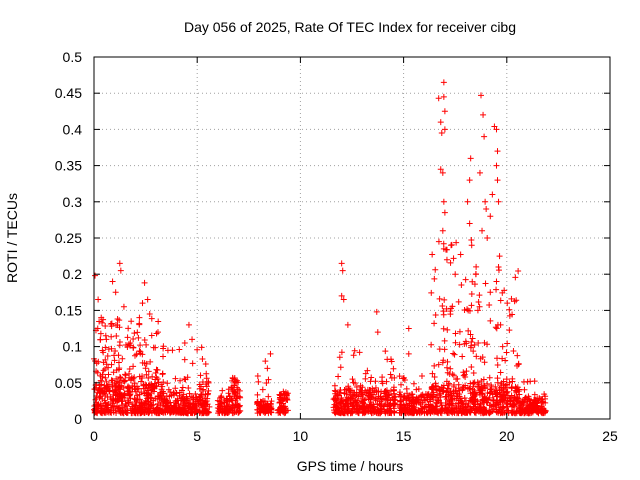  What do you see at coordinates (94, 436) in the screenshot?
I see `x-tick-label: 0` at bounding box center [94, 436].